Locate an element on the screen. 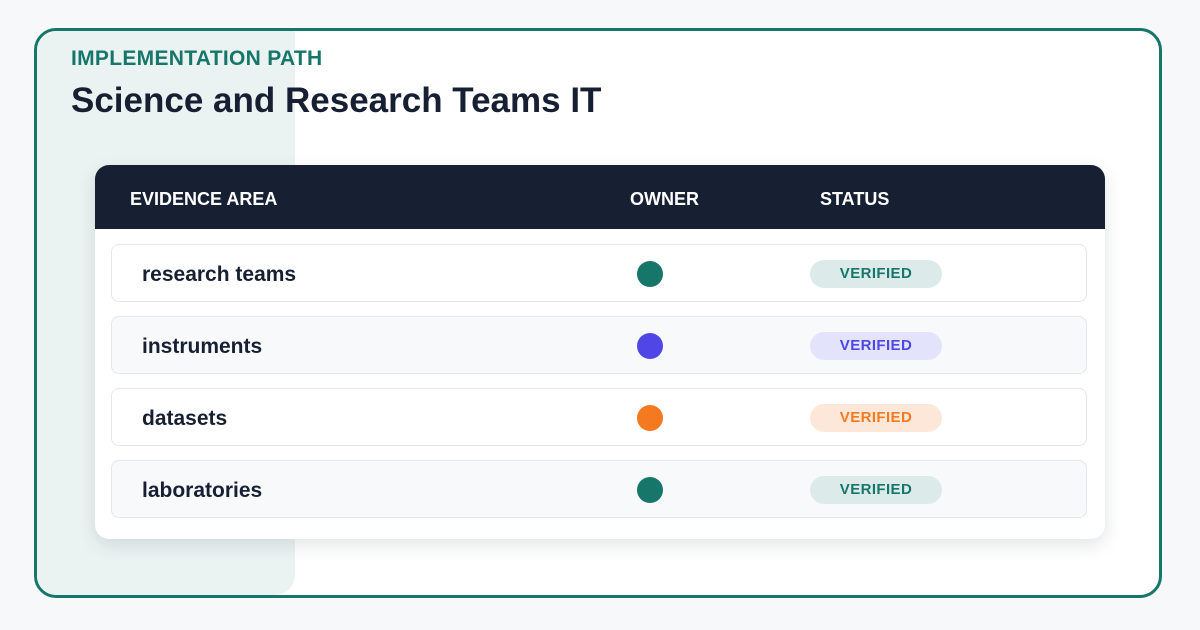 This screenshot has width=1200, height=630. table-header: EVIDENCE AREA OWNER STATUS is located at coordinates (600, 197).